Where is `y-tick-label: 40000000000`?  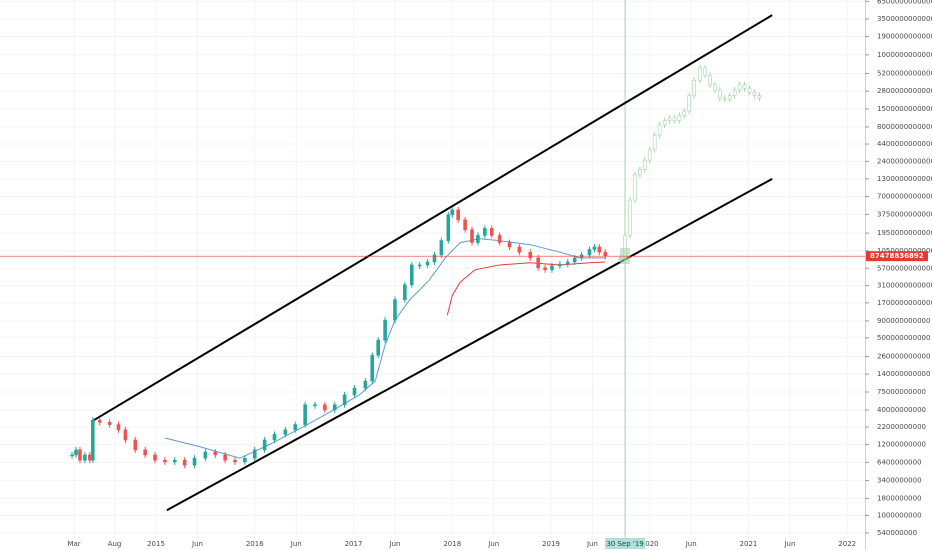
y-tick-label: 40000000000 is located at coordinates (901, 410).